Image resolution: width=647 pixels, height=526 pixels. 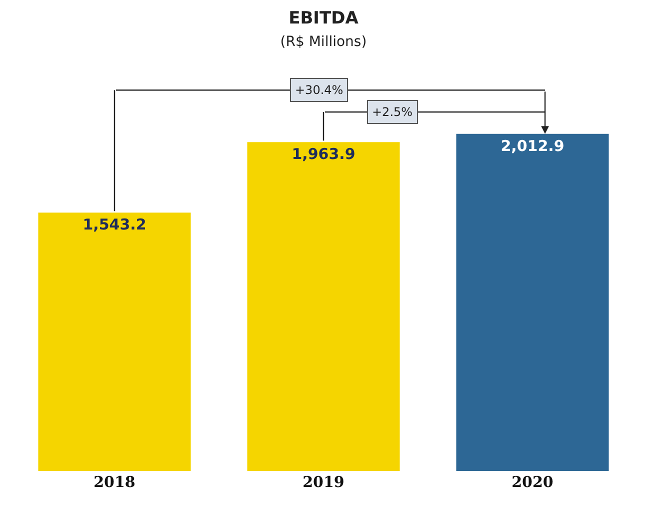 I want to click on chart-title: EBITDA, so click(x=324, y=18).